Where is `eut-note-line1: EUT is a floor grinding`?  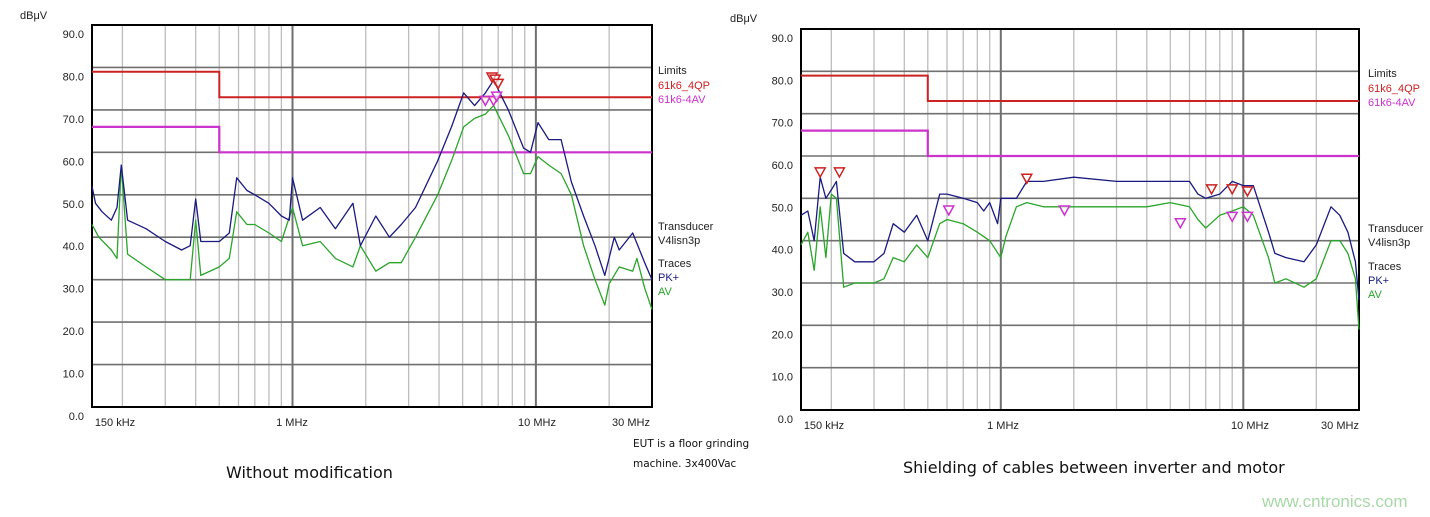
eut-note-line1: EUT is a floor grinding is located at coordinates (691, 444).